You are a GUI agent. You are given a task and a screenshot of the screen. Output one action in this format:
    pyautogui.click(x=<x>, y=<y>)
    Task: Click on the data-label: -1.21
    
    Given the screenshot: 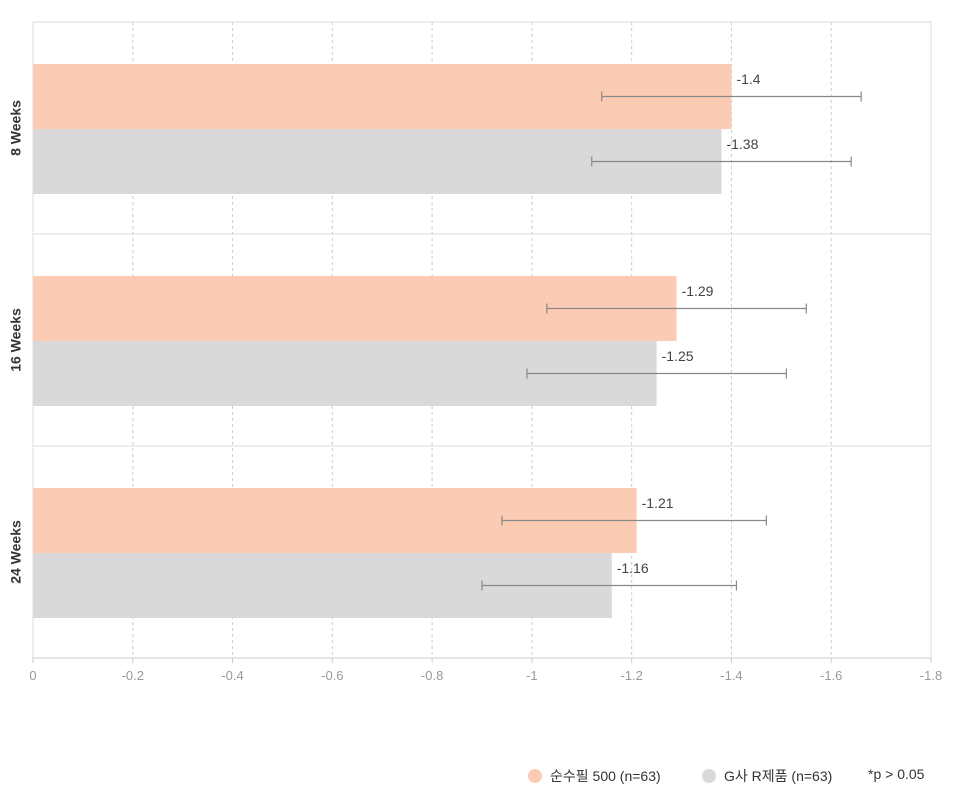 What is the action you would take?
    pyautogui.click(x=658, y=503)
    